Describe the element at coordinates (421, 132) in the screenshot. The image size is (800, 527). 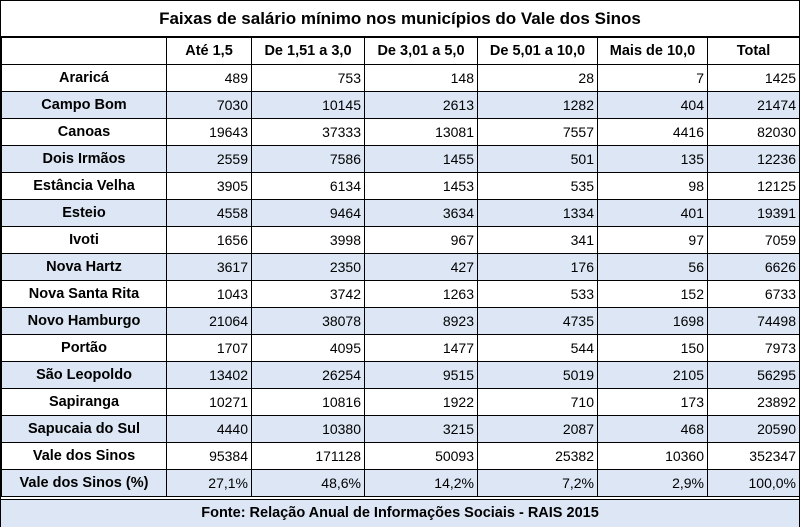
I see `table-cell: 13081` at that location.